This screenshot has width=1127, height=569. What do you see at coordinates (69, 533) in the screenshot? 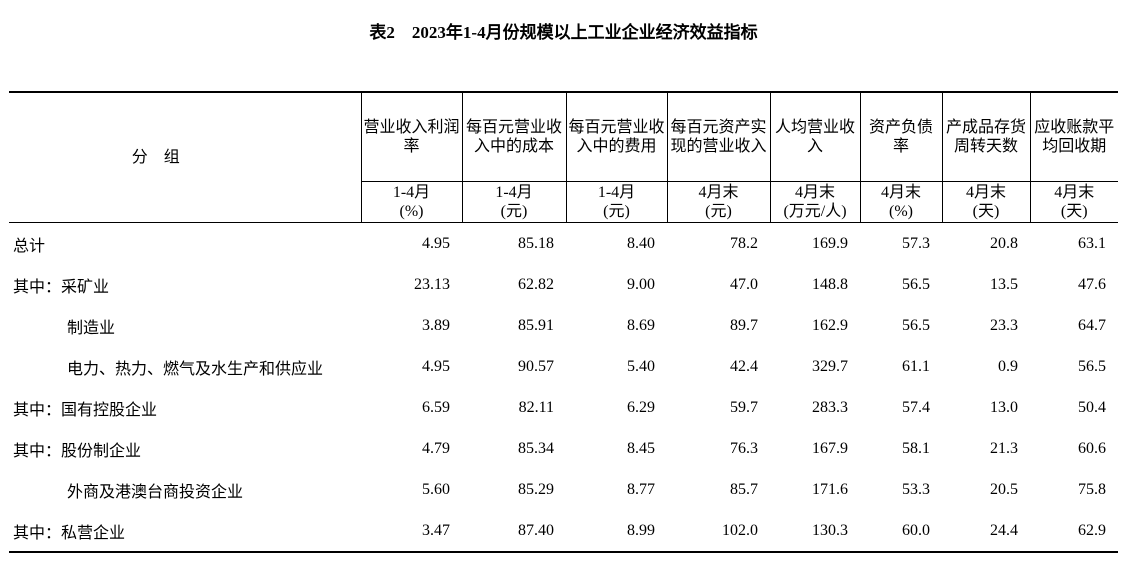
I see `row-label: 其中：私营企业` at bounding box center [69, 533].